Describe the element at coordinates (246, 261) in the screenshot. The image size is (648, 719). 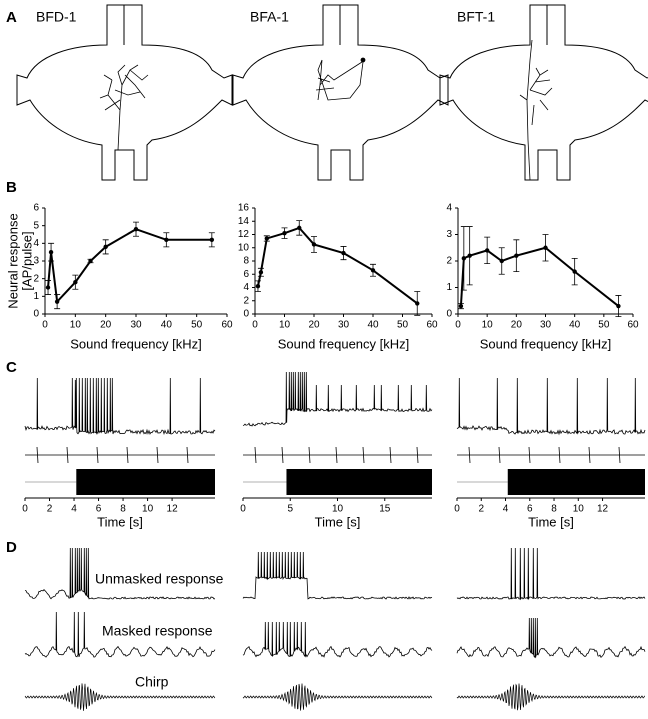
I see `y-tick-label: 8` at that location.